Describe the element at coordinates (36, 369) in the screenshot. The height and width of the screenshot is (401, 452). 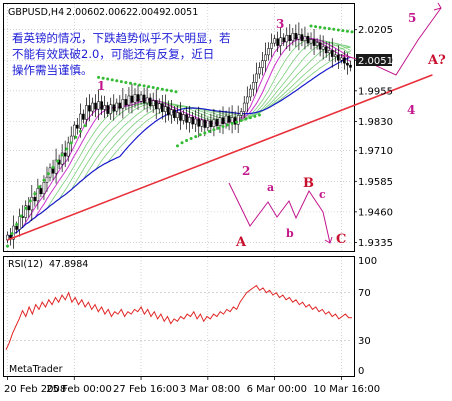
I see `watermark-metatrader: MetaTrader` at that location.